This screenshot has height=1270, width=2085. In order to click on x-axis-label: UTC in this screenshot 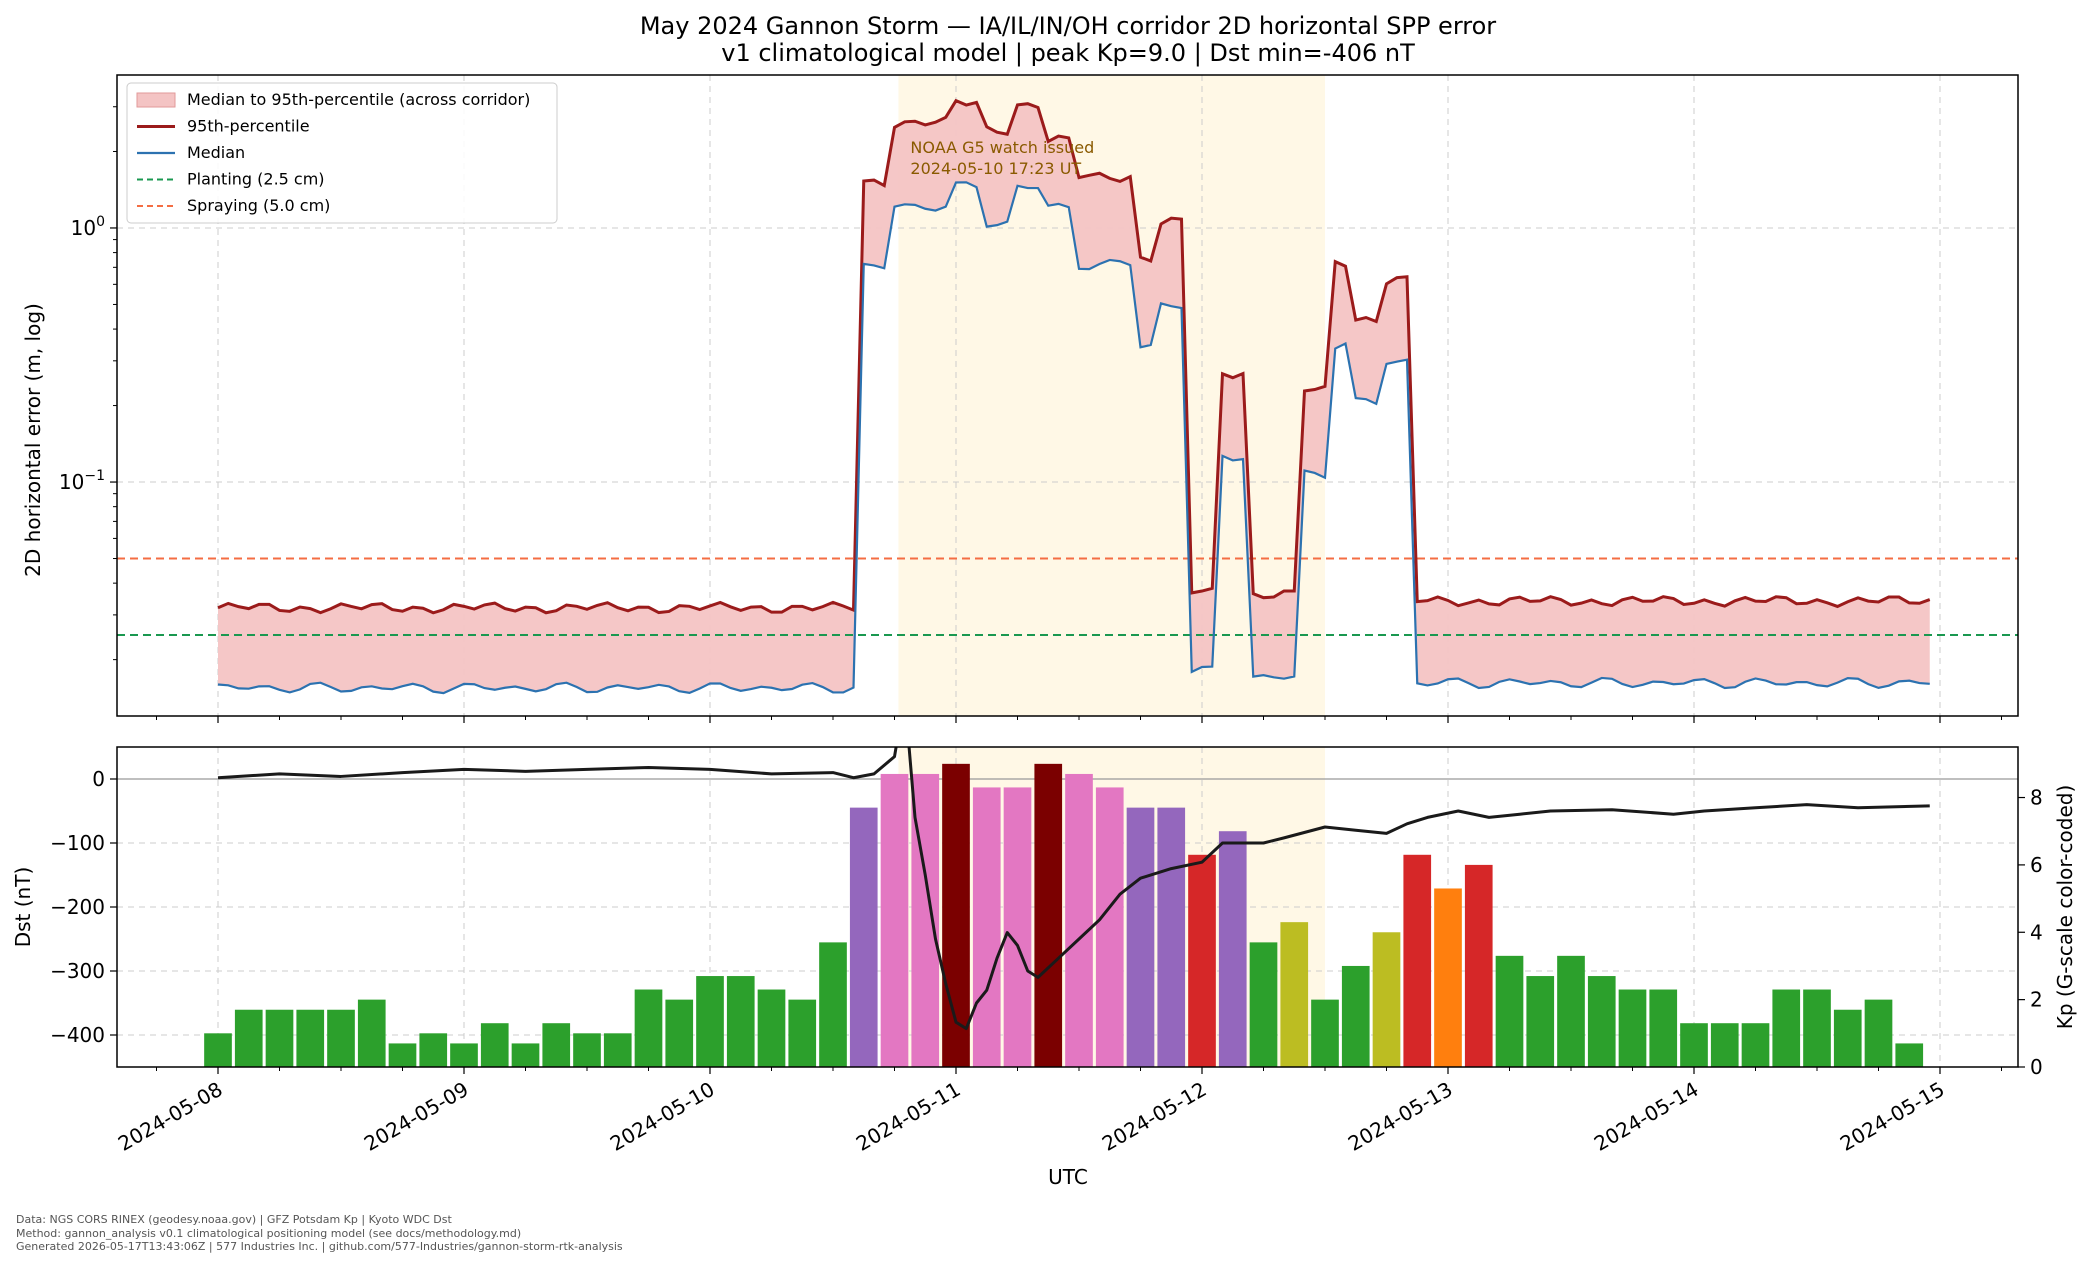, I will do `click(1068, 1177)`.